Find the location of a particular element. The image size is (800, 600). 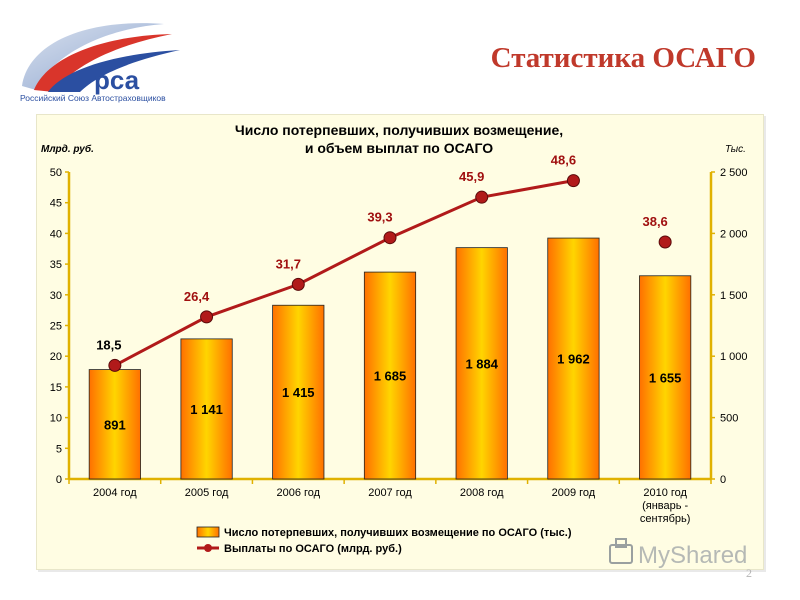

left-tick-label: 15 is located at coordinates (56, 388).